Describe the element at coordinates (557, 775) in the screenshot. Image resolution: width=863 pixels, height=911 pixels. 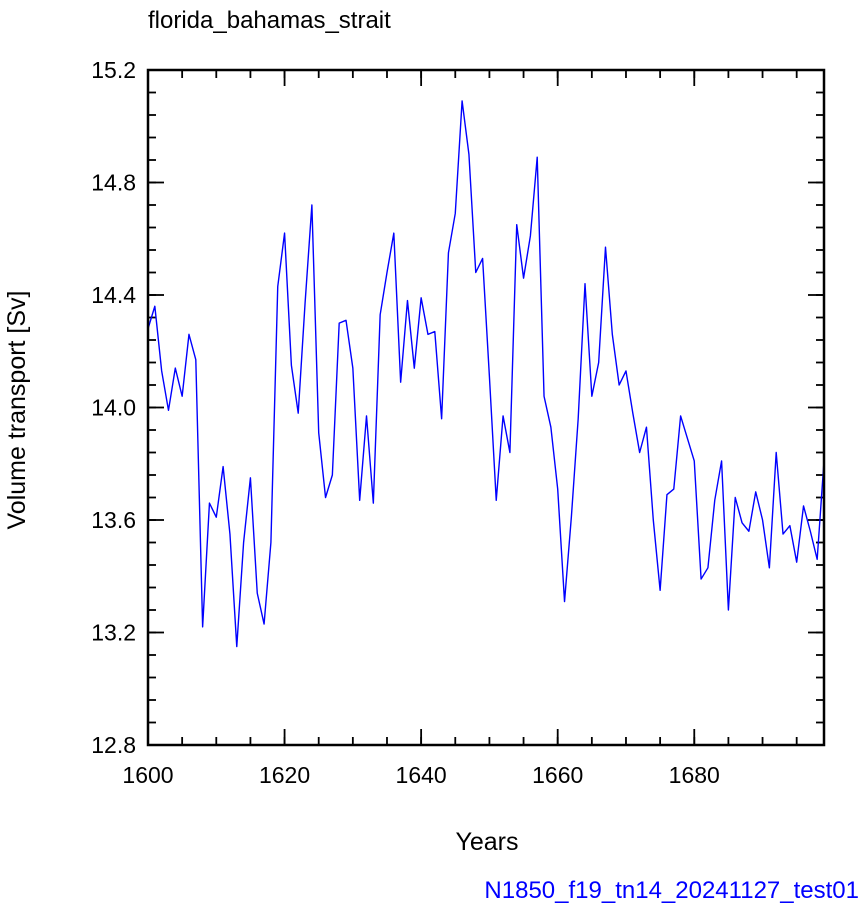
I see `x-tick-label: 1660` at that location.